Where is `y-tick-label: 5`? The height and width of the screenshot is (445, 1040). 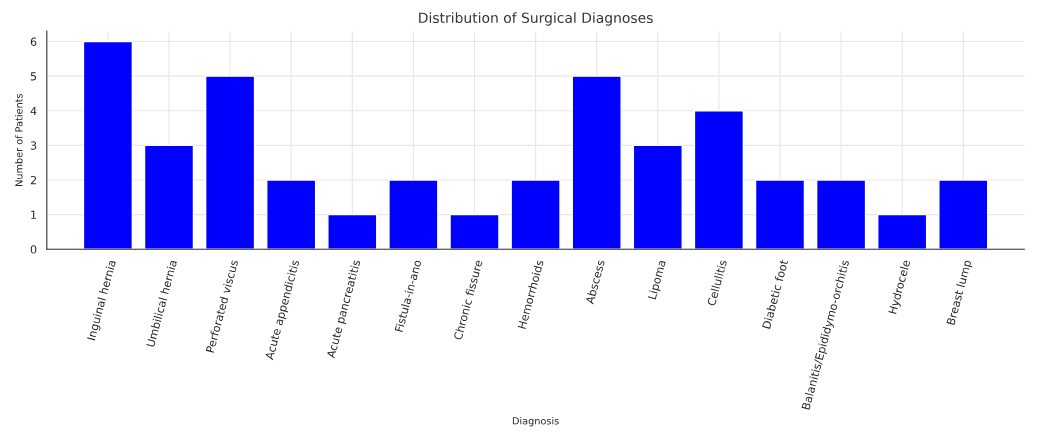
y-tick-label: 5 is located at coordinates (33, 76).